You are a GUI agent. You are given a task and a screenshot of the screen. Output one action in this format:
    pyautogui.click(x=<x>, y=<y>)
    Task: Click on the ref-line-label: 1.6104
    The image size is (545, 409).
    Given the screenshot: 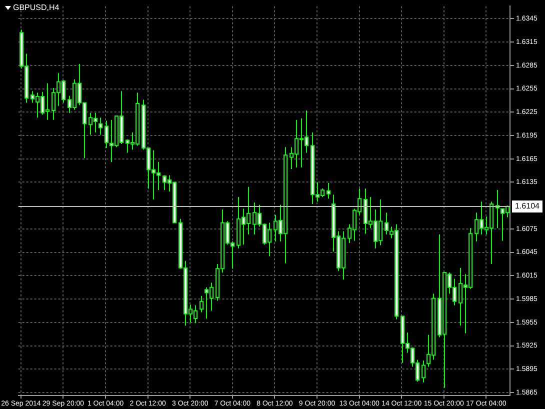 What is the action you would take?
    pyautogui.click(x=527, y=206)
    